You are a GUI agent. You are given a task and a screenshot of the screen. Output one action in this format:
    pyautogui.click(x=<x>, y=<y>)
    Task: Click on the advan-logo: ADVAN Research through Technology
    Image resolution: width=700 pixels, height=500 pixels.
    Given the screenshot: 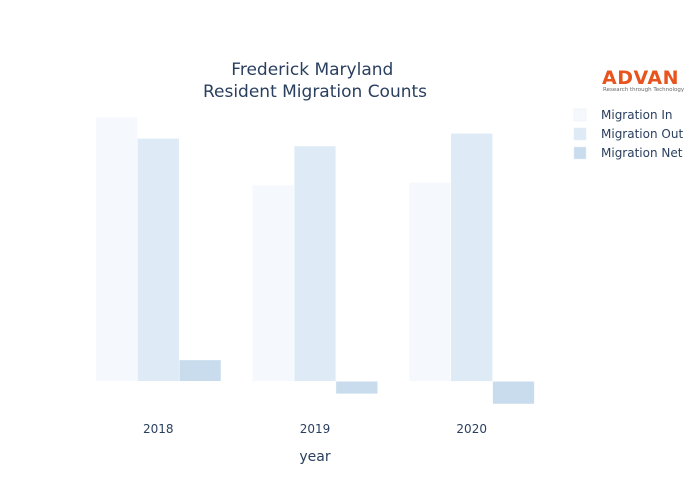 What is the action you would take?
    pyautogui.click(x=643, y=80)
    